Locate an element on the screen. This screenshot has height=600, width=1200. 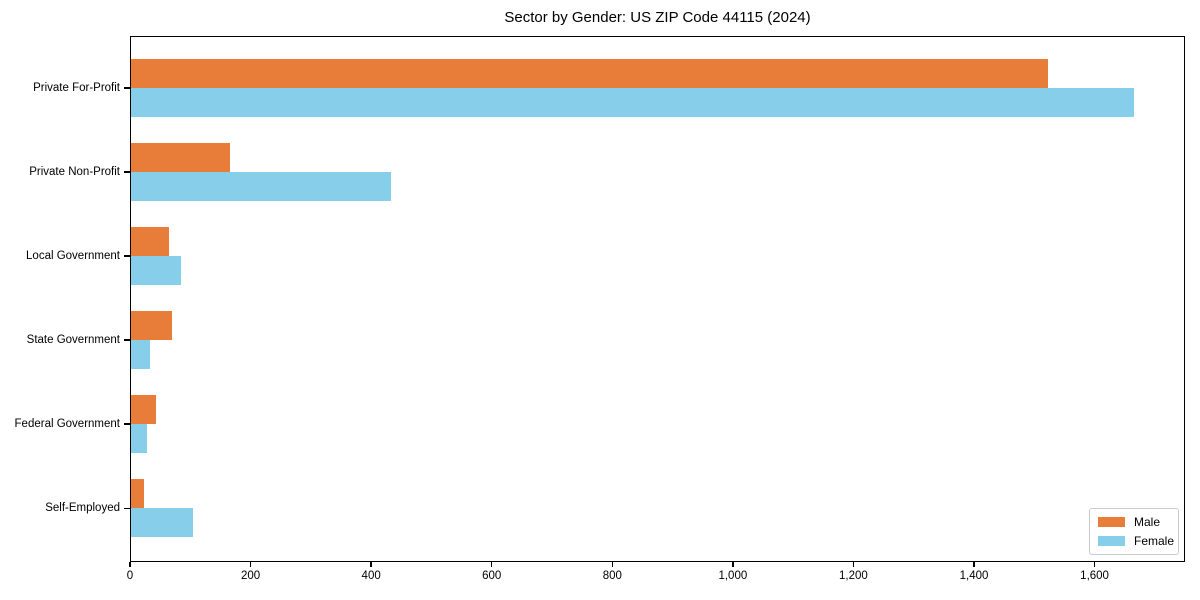
x-tick-label-1200: 1,200 is located at coordinates (853, 576).